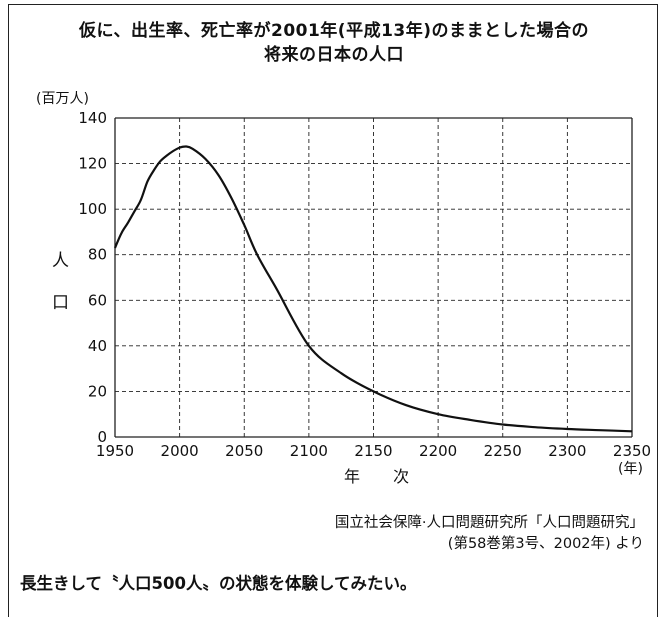 The image size is (668, 617). Describe the element at coordinates (97, 255) in the screenshot. I see `y-tick-label: 80` at that location.